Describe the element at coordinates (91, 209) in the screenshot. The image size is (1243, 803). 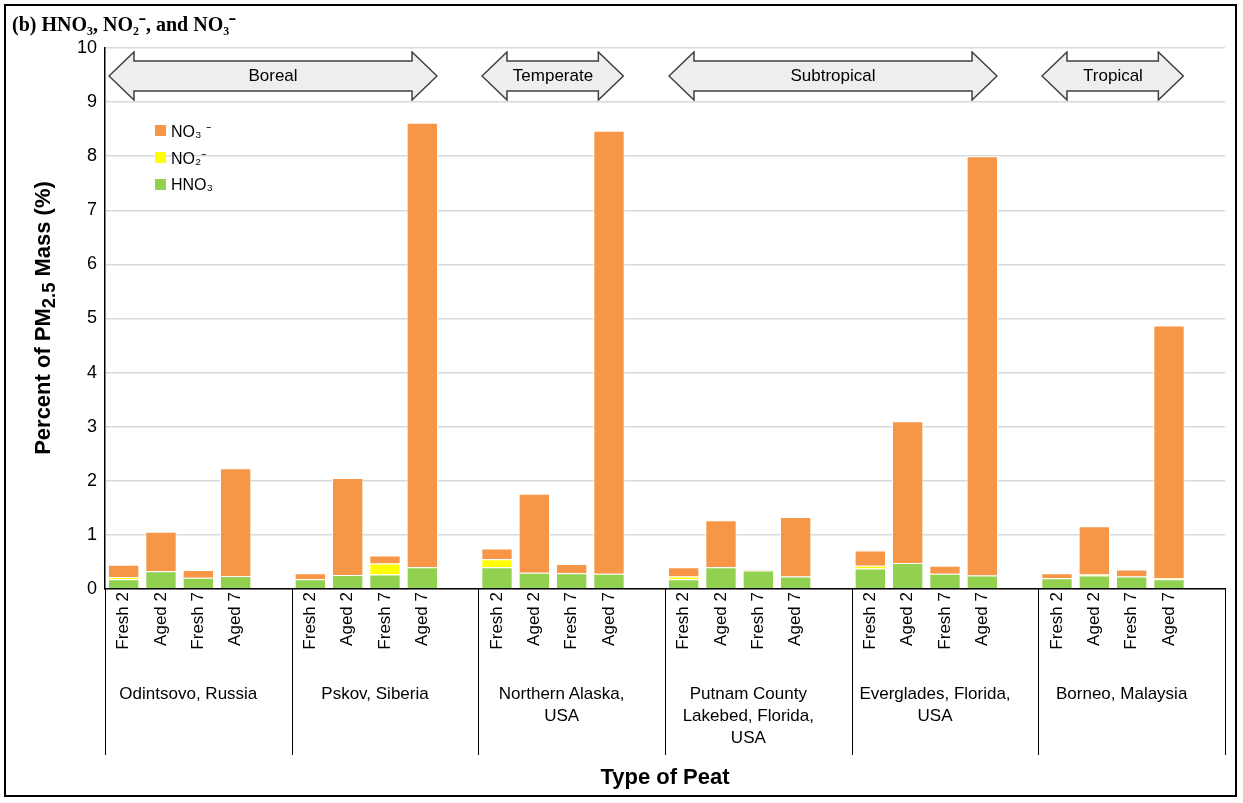
I see `y-tick-label: 7` at that location.